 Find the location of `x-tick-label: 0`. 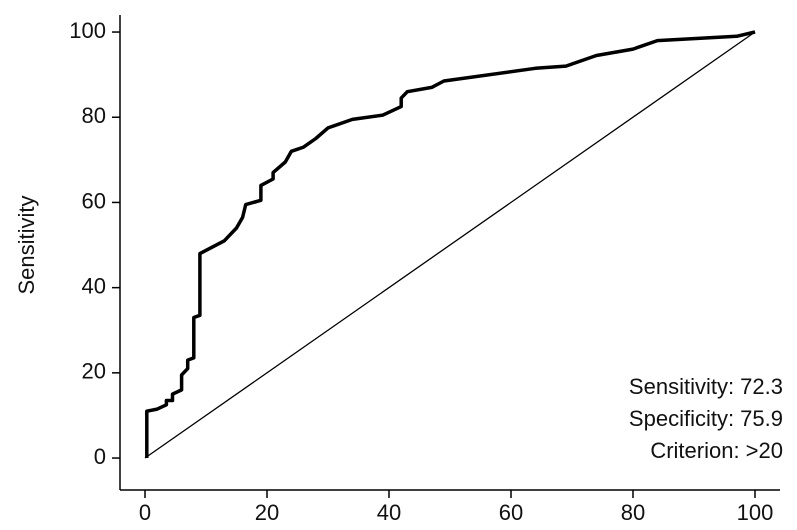

x-tick-label: 0 is located at coordinates (145, 512).